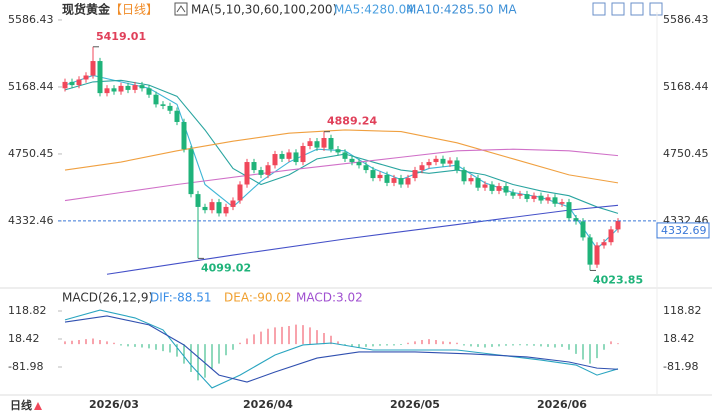 The height and width of the screenshot is (414, 712). What do you see at coordinates (258, 298) in the screenshot?
I see `macd-legend: DEA:-90.02` at bounding box center [258, 298].